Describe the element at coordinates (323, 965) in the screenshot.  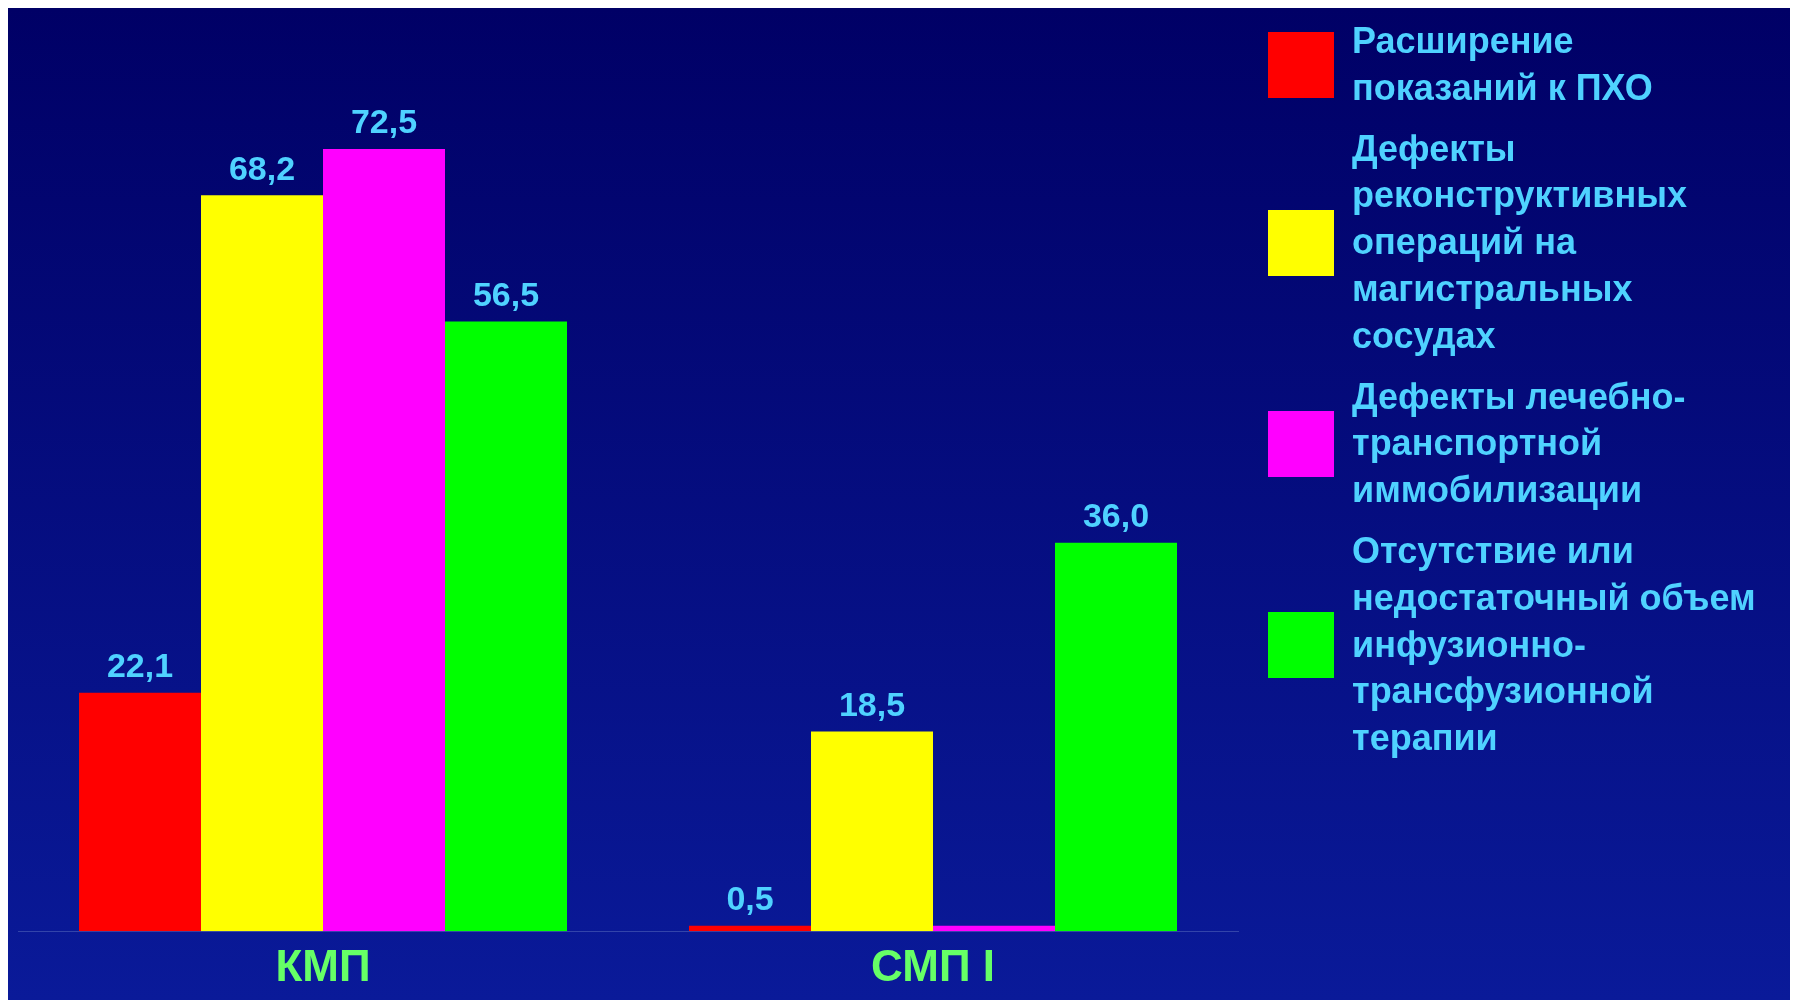
I see `x-tick-label: КМП` at that location.